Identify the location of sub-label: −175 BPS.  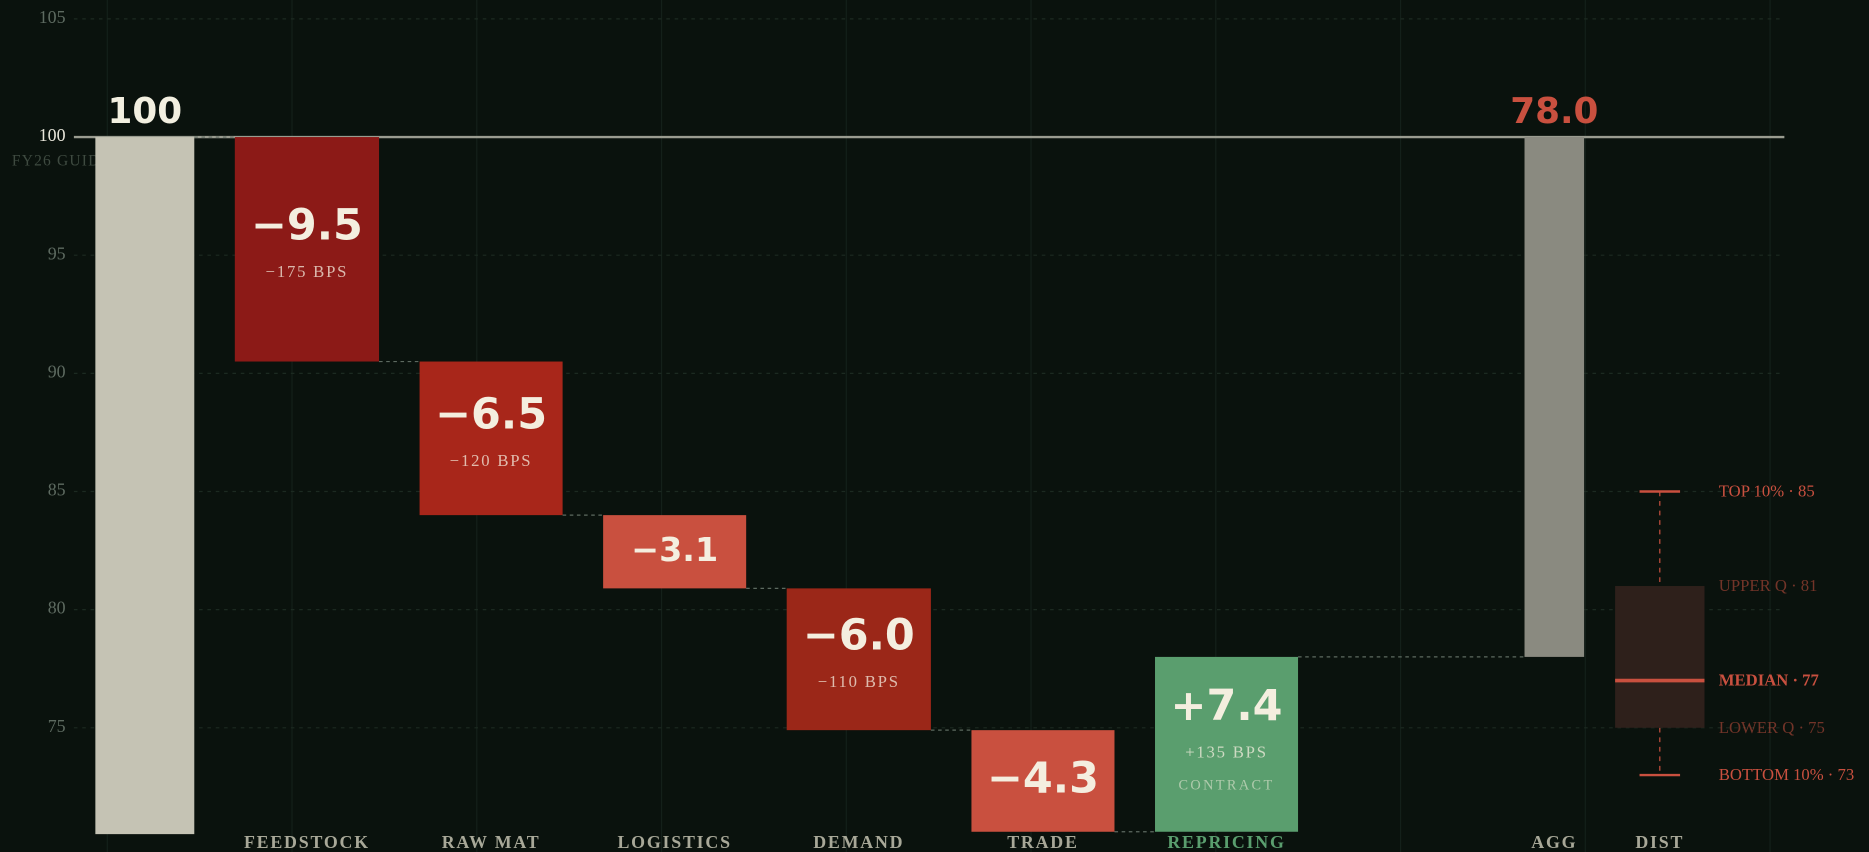
(307, 271).